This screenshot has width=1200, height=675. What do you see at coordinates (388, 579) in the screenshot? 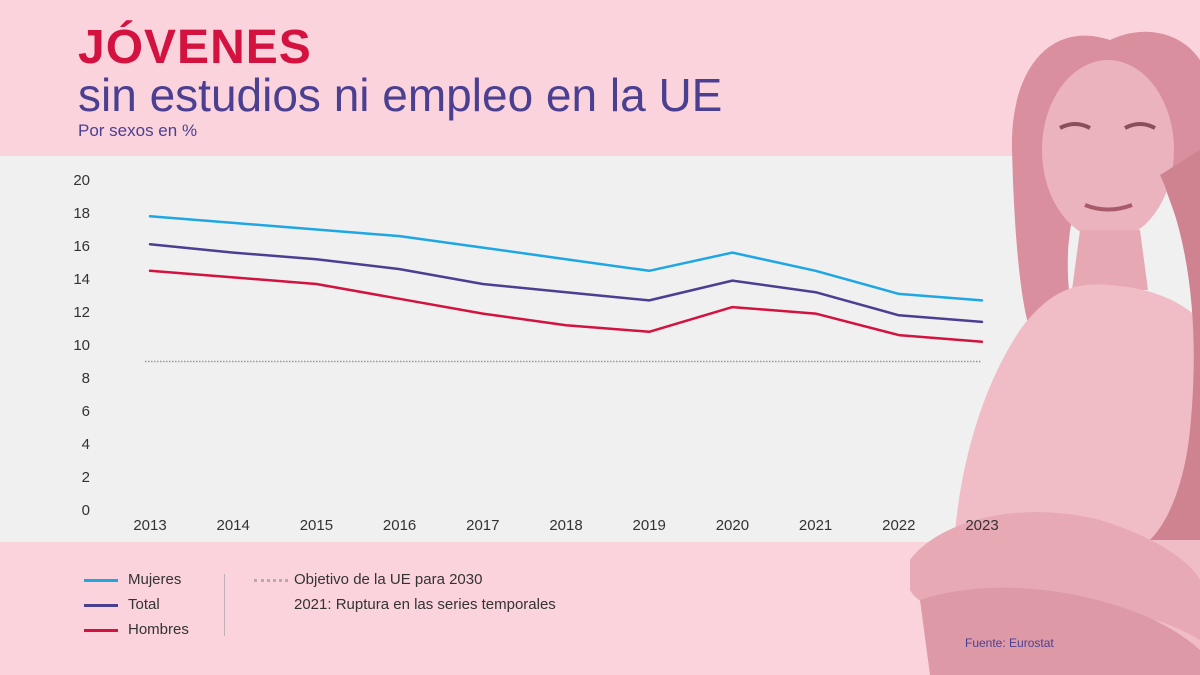
I see `legend-label-target: Objetivo de la UE para 2030` at bounding box center [388, 579].